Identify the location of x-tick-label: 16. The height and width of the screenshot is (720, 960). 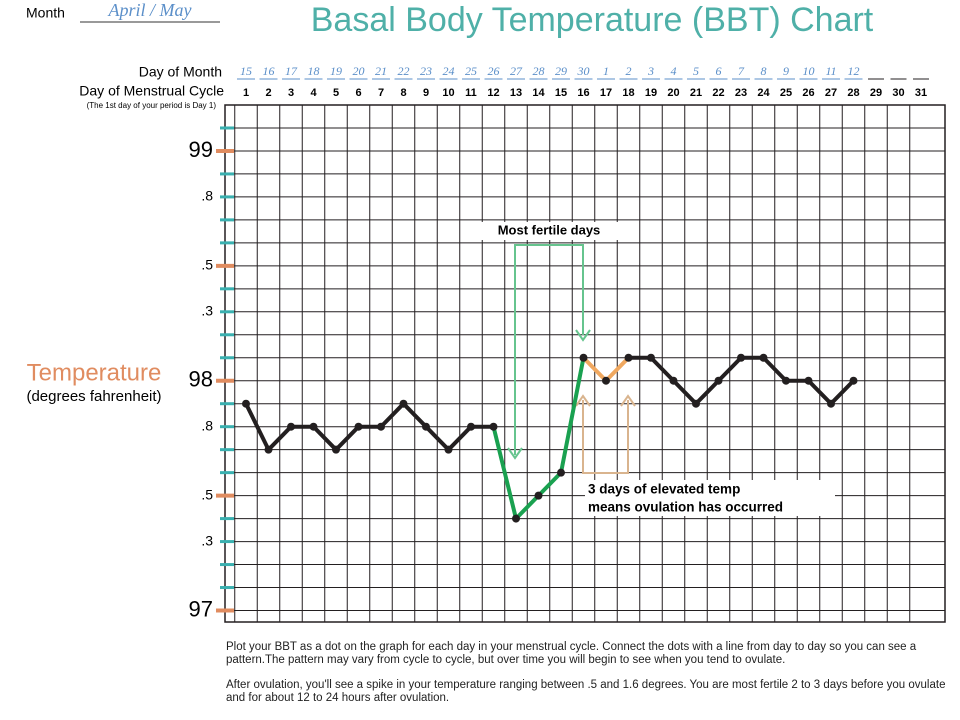
(583, 93).